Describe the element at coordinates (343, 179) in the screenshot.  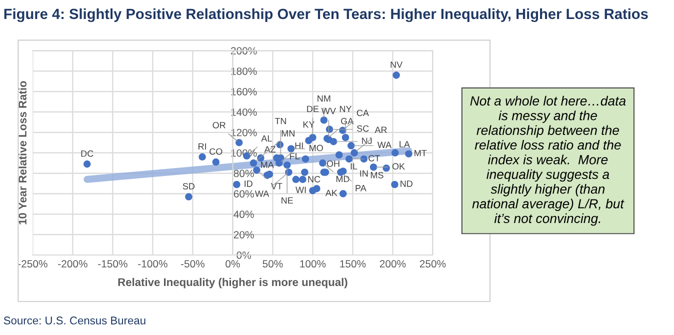
I see `annotation: MD` at that location.